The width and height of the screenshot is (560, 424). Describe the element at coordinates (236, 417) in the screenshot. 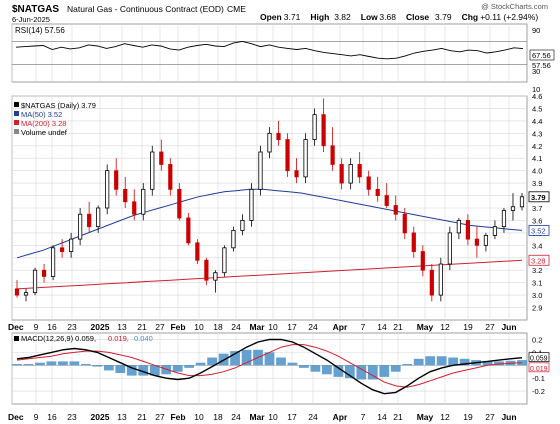

I see `x-tick-label-bottom: 24` at that location.